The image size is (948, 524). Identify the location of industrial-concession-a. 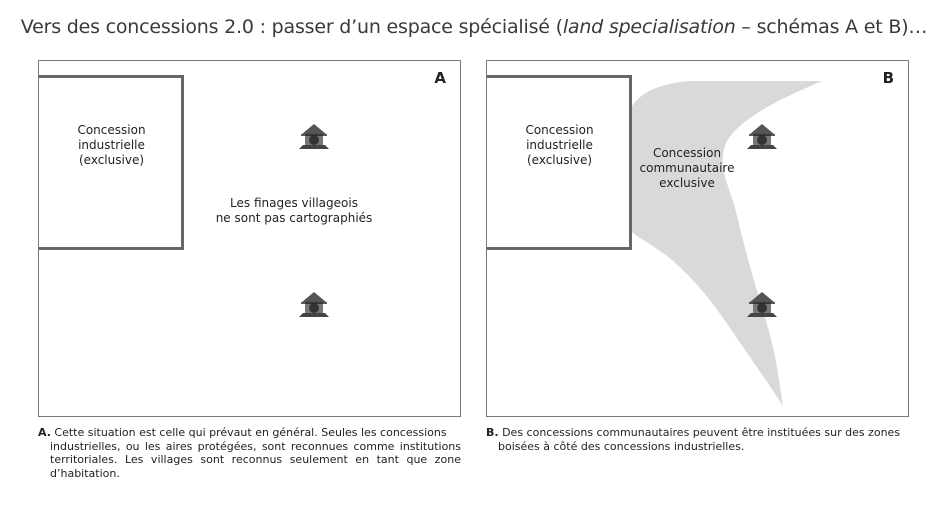
(111, 162).